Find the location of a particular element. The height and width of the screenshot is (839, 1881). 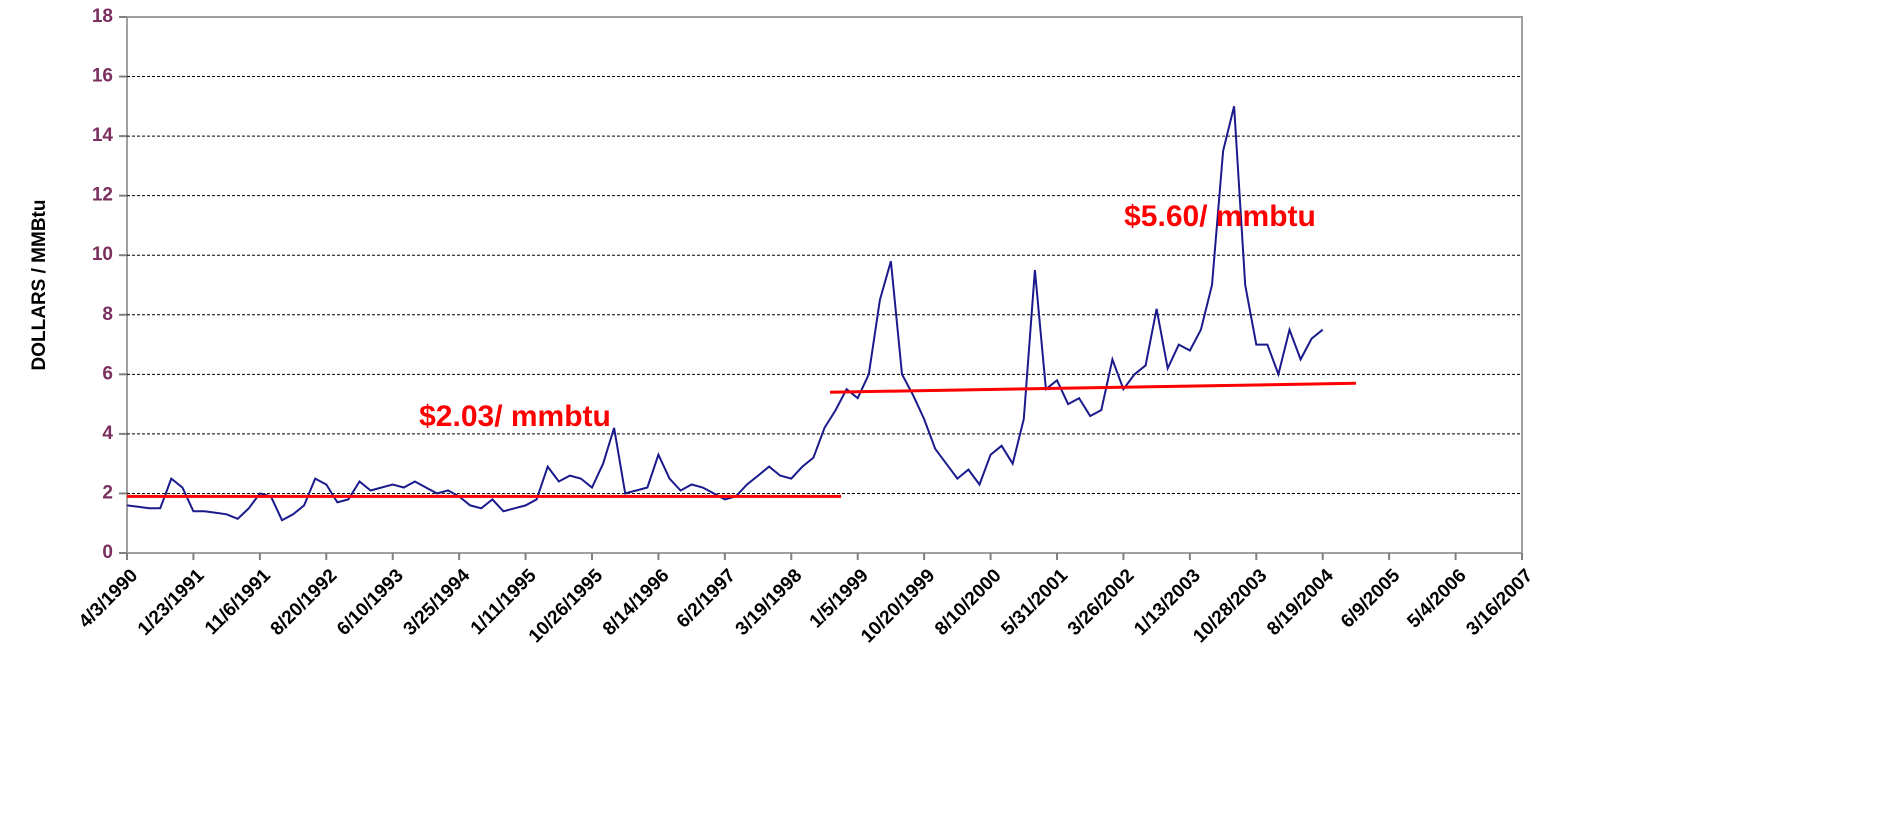

x-tick-label: 3/16/2007 is located at coordinates (1499, 602).